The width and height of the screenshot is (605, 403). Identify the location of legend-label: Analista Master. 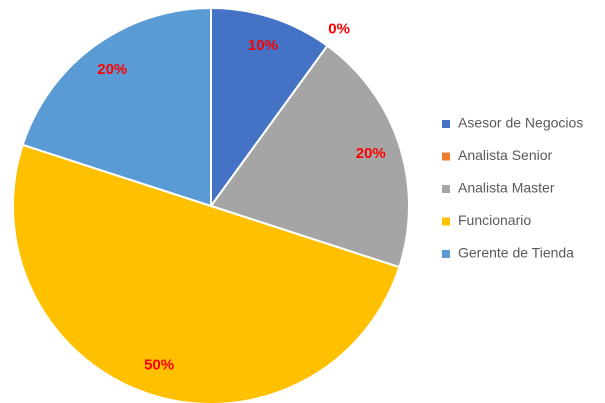
(506, 188).